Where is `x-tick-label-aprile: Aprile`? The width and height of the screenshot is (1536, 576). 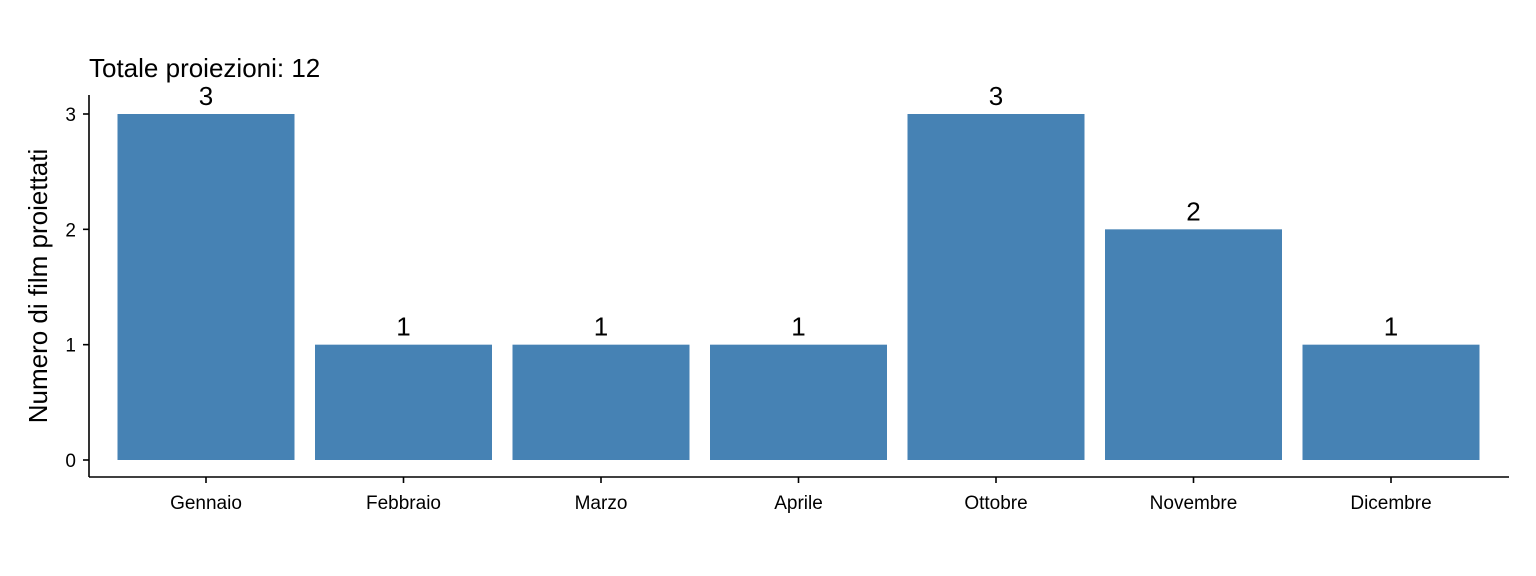 x-tick-label-aprile: Aprile is located at coordinates (798, 503).